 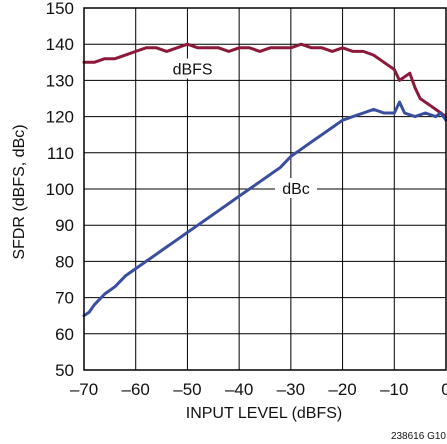 What do you see at coordinates (418, 436) in the screenshot?
I see `figure-id: 238616 G10` at bounding box center [418, 436].